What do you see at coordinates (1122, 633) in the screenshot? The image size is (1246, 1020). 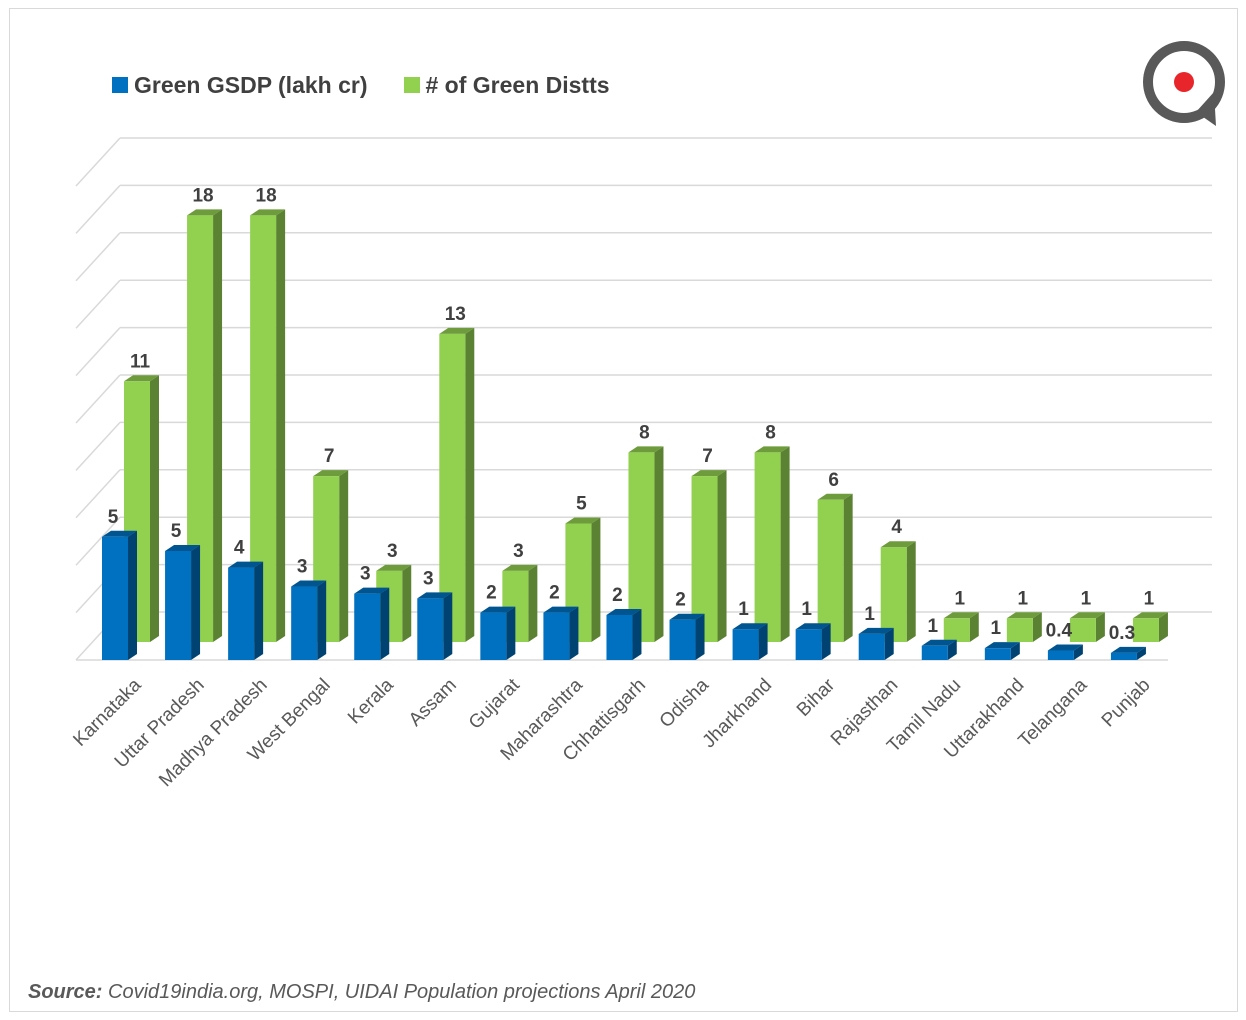 I see `data-label-gsdp: 0.3` at bounding box center [1122, 633].